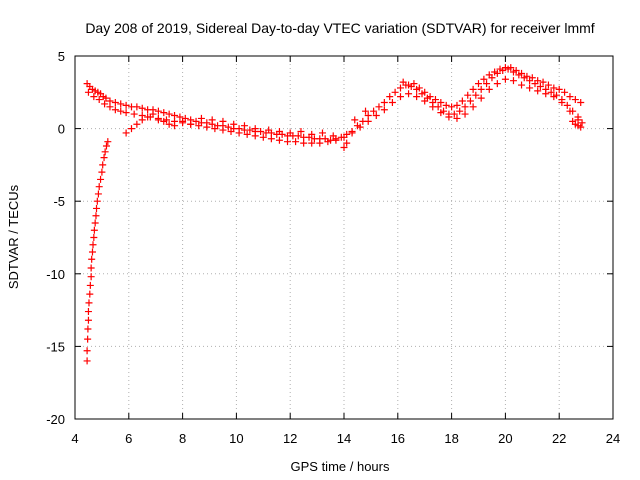 The height and width of the screenshot is (480, 640). I want to click on x-tick-label: 10, so click(236, 438).